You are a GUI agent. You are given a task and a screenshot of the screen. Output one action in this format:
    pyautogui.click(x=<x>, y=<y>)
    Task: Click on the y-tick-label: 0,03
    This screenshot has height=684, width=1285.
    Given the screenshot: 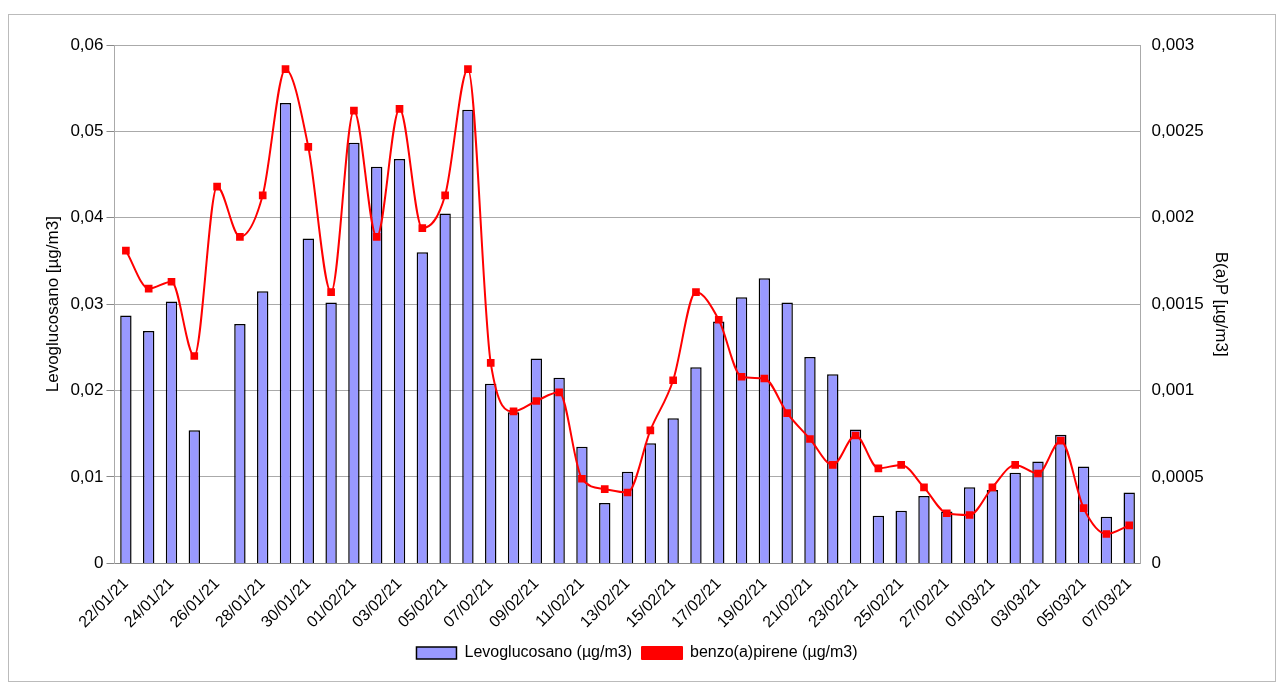 What is the action you would take?
    pyautogui.click(x=87, y=303)
    